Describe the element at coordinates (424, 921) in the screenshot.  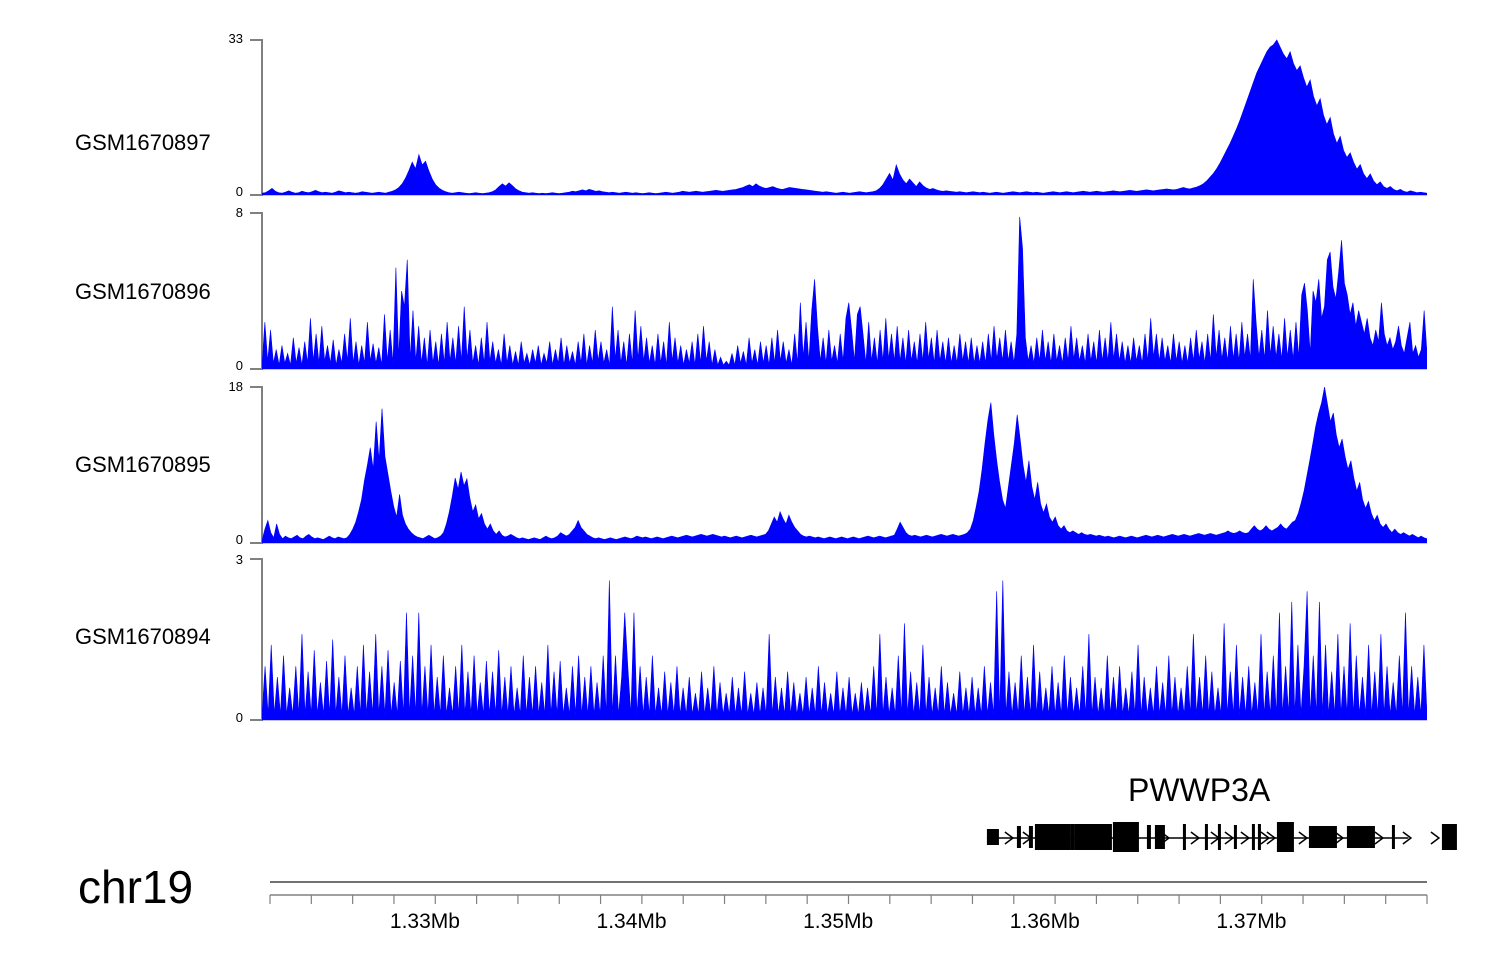
I see `ruler-tick-label: 1.33Mb` at that location.